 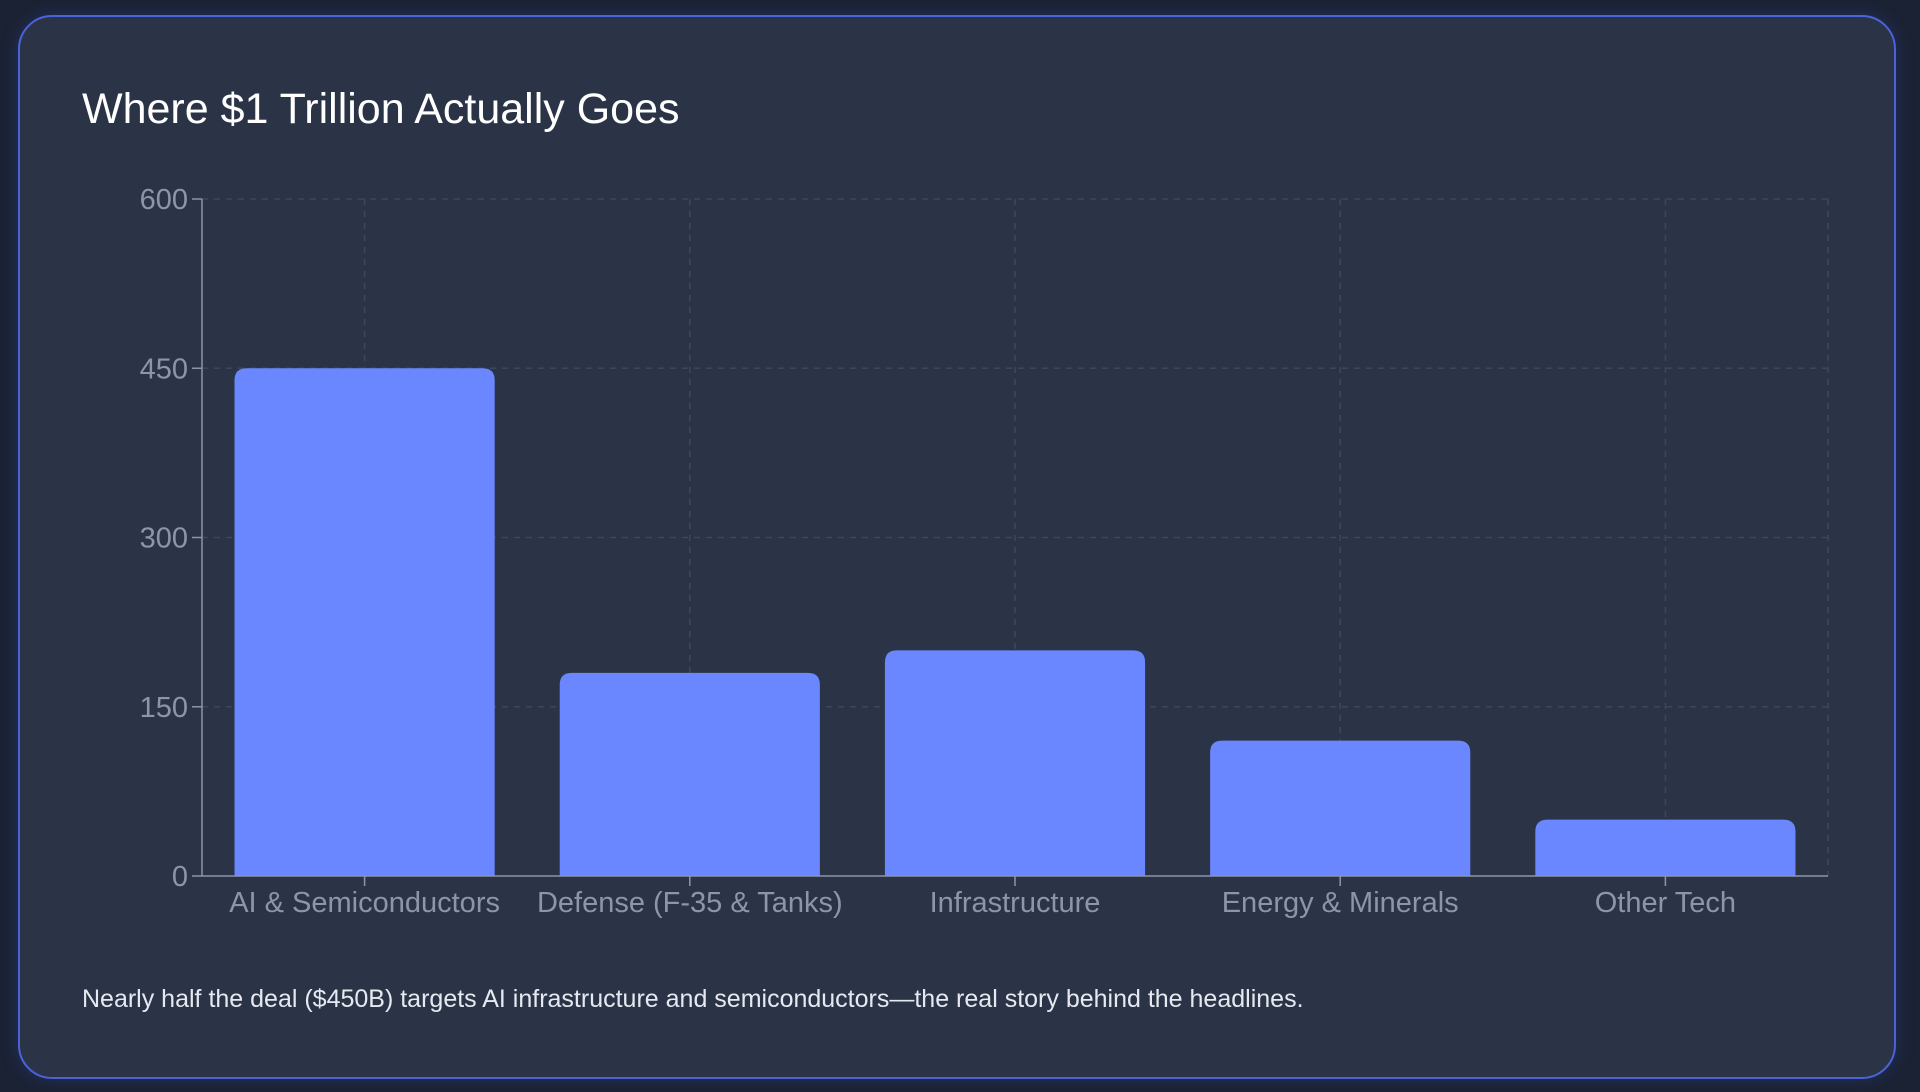 I want to click on chart-title: Where $1 Trillion Actually Goes, so click(x=381, y=109).